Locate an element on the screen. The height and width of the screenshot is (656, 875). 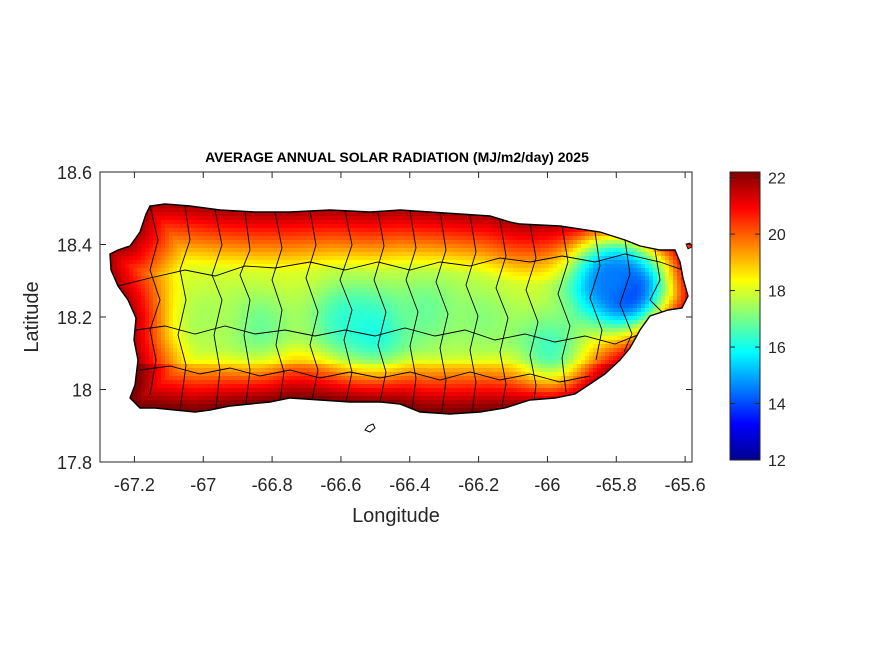
x-axis-label: Longitude is located at coordinates (396, 516).